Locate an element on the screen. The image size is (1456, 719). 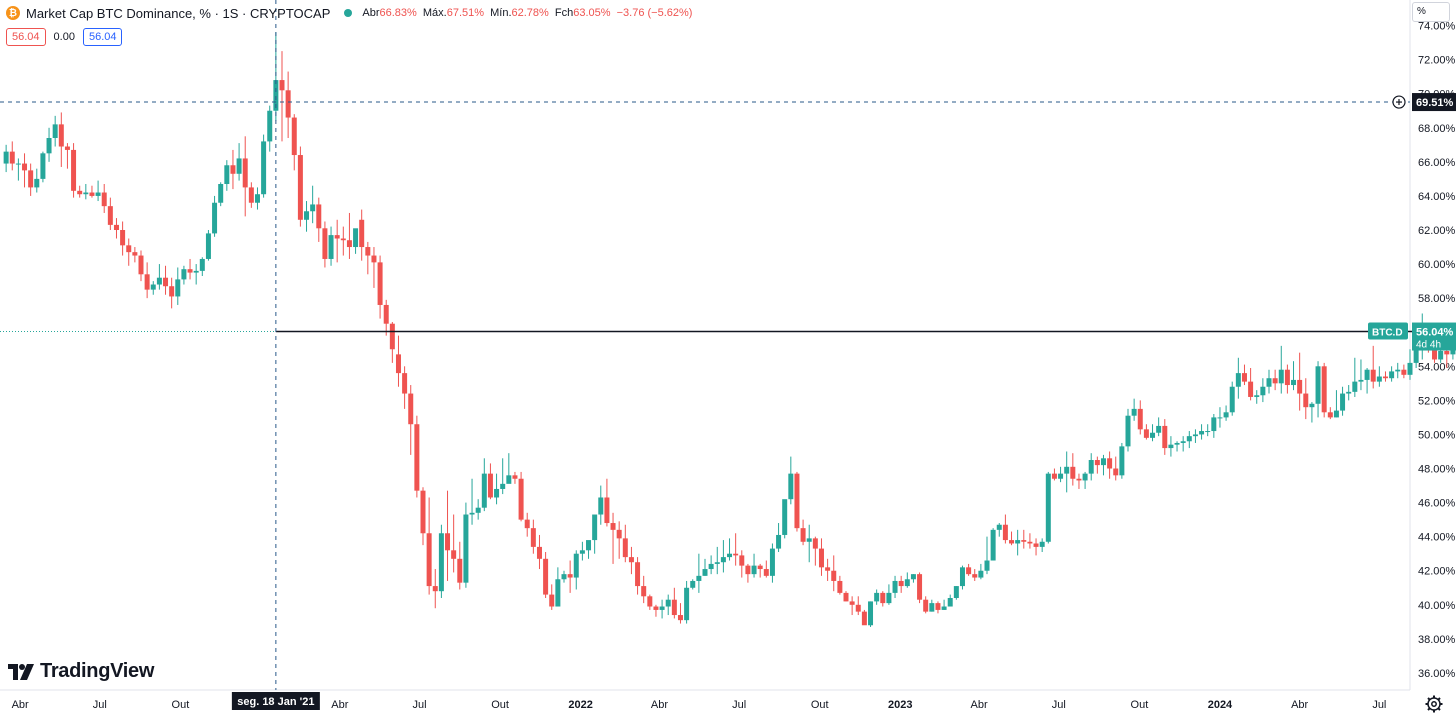
buy-value-box: 56.04 is located at coordinates (102, 37).